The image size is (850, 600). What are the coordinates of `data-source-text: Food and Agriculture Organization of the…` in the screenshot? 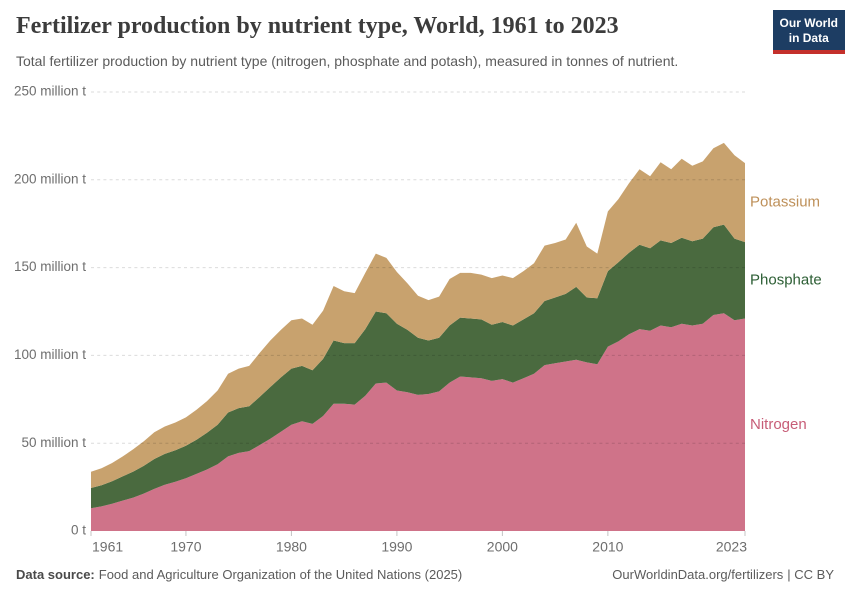 It's located at (280, 574).